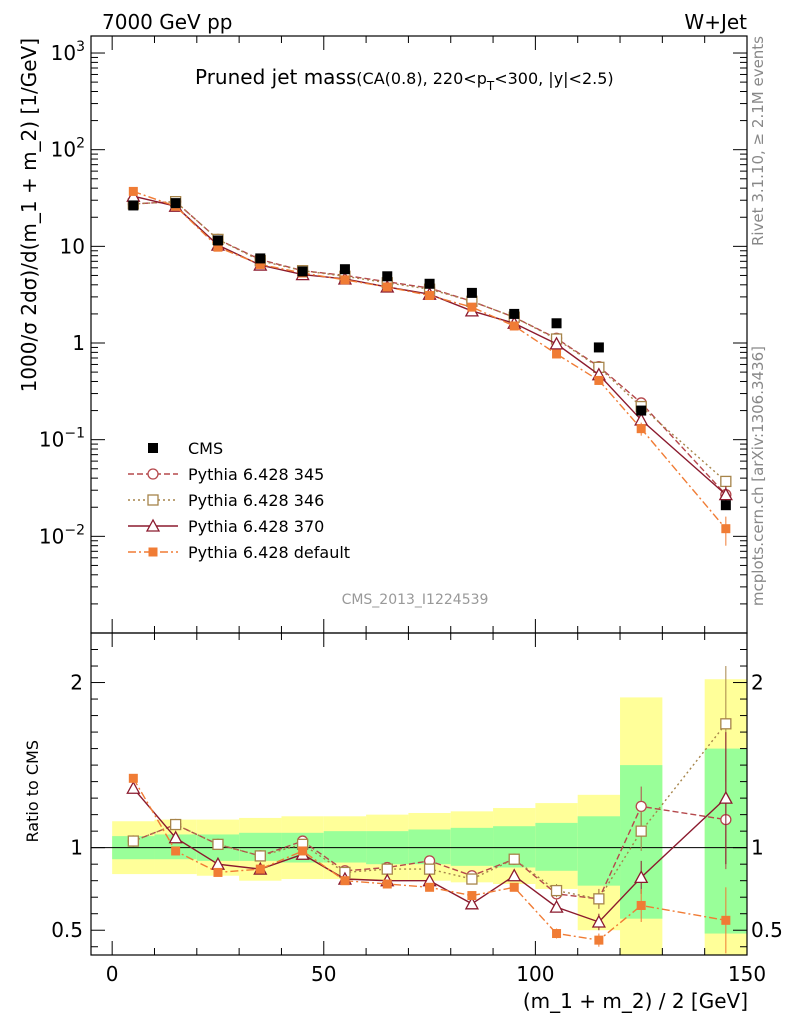 The width and height of the screenshot is (786, 1028). Describe the element at coordinates (757, 683) in the screenshot. I see `ratio-y-tick-label-right: 2` at that location.